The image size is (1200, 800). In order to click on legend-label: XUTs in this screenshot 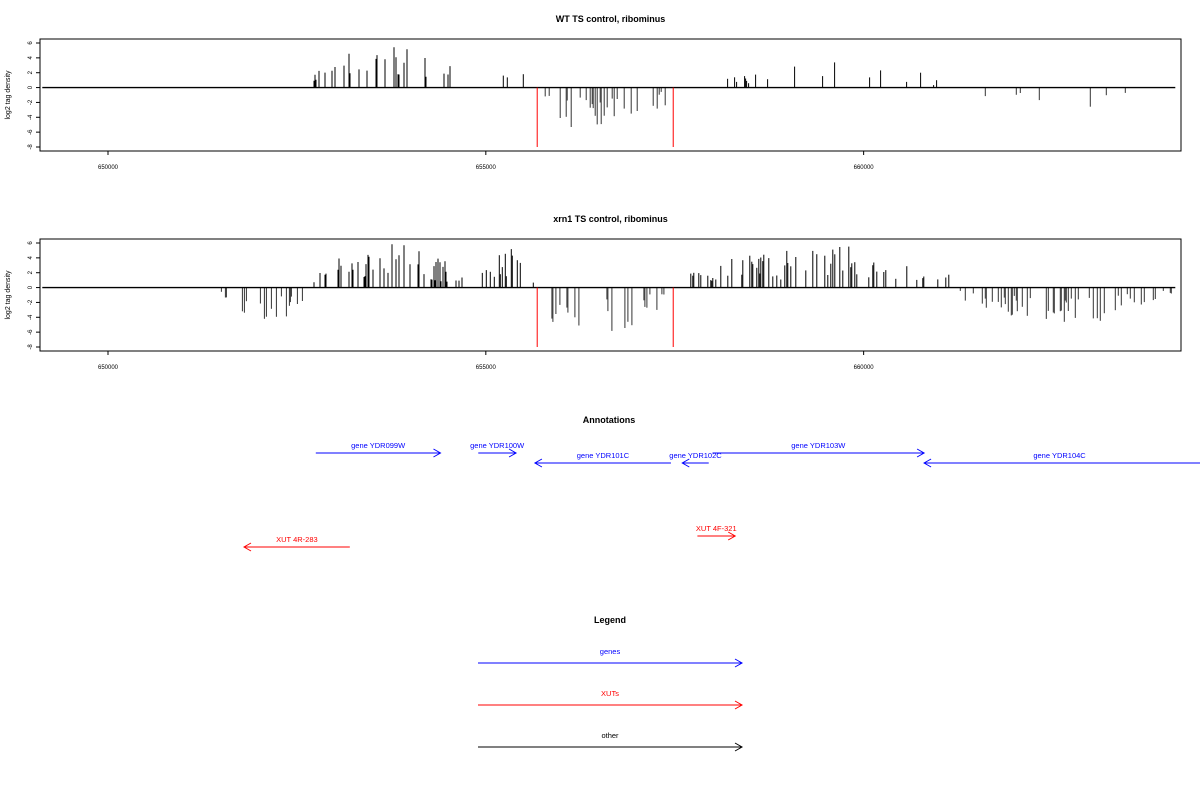, I will do `click(610, 693)`.